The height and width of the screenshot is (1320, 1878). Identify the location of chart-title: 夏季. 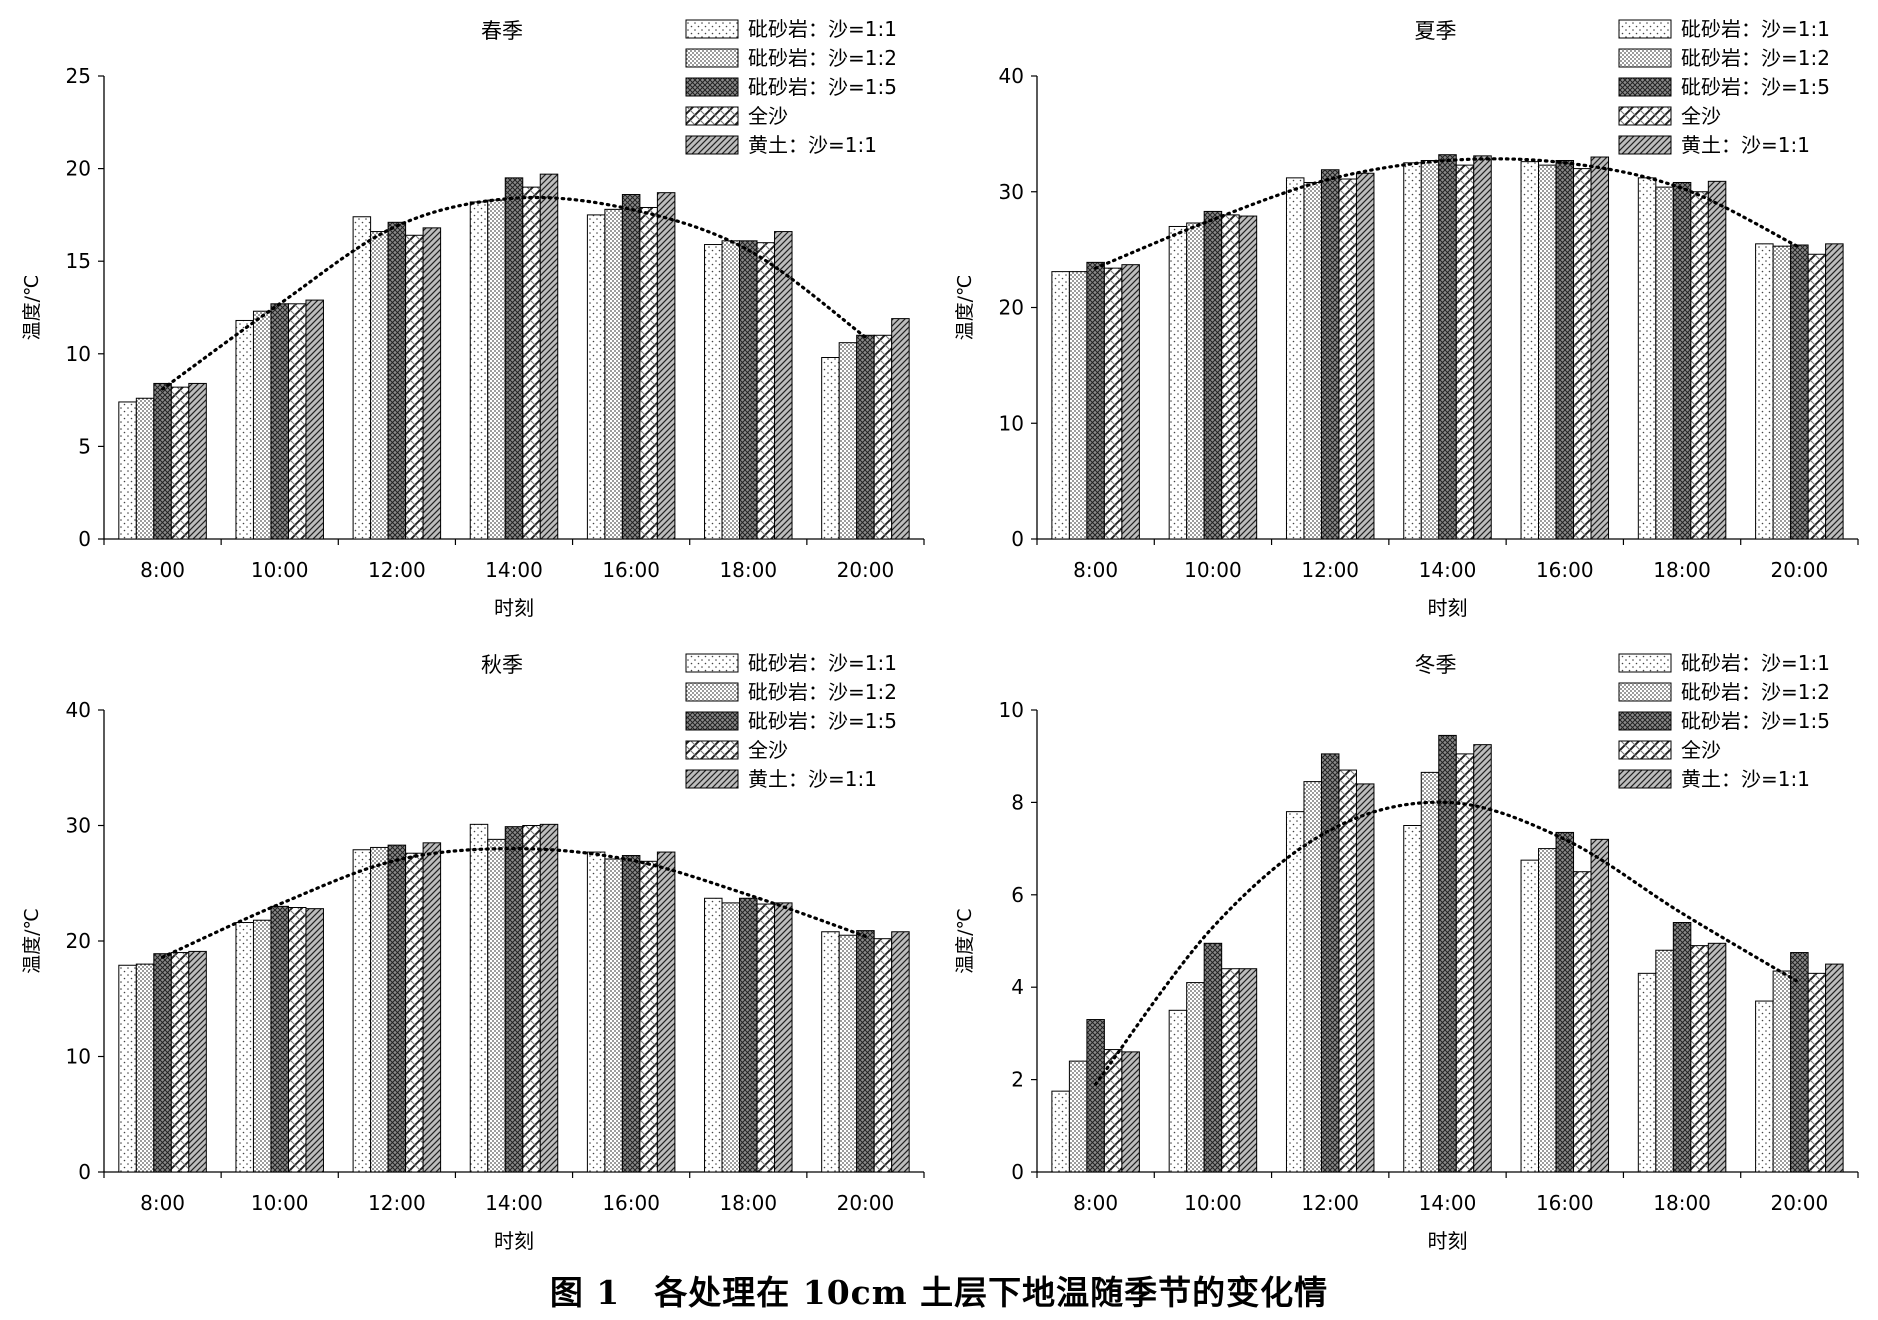
(1436, 31).